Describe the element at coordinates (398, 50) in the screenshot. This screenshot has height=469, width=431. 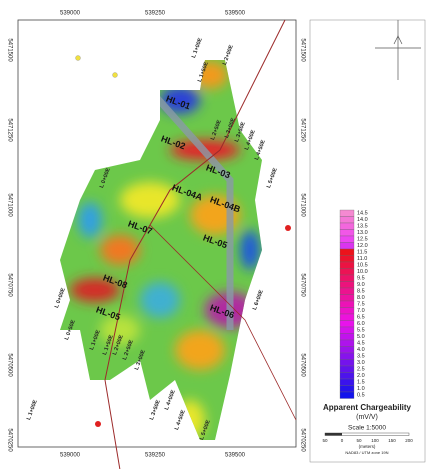
I see `north-arrow` at that location.